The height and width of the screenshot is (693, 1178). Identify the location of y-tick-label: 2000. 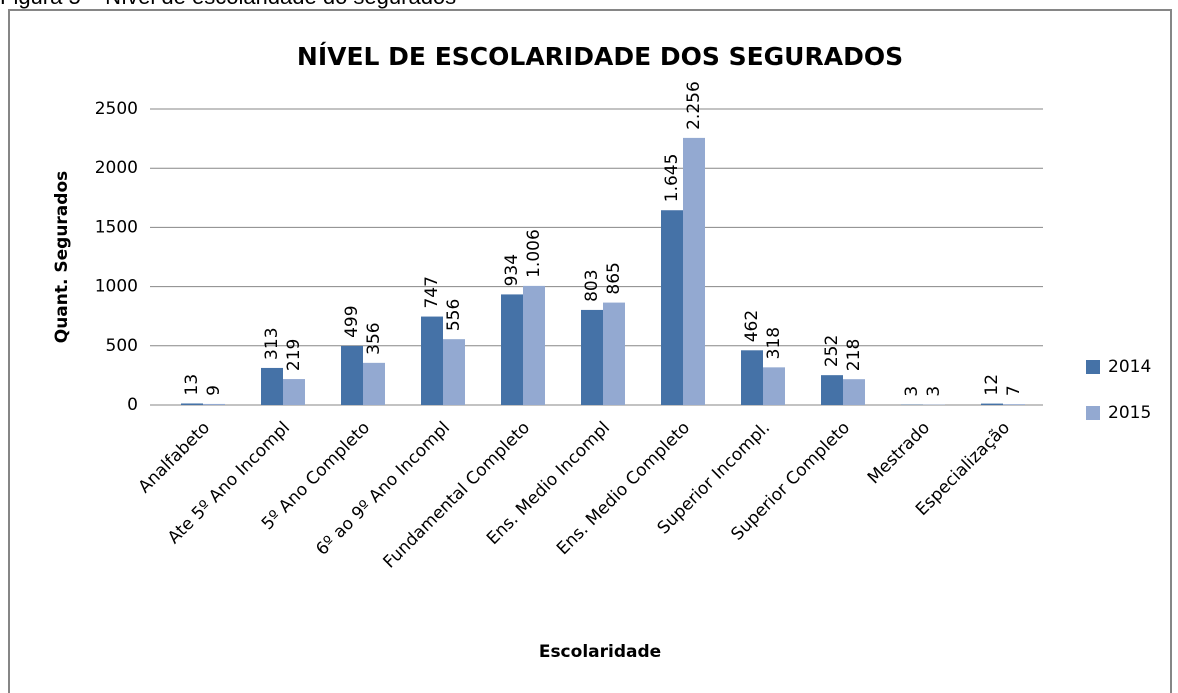
(116, 168).